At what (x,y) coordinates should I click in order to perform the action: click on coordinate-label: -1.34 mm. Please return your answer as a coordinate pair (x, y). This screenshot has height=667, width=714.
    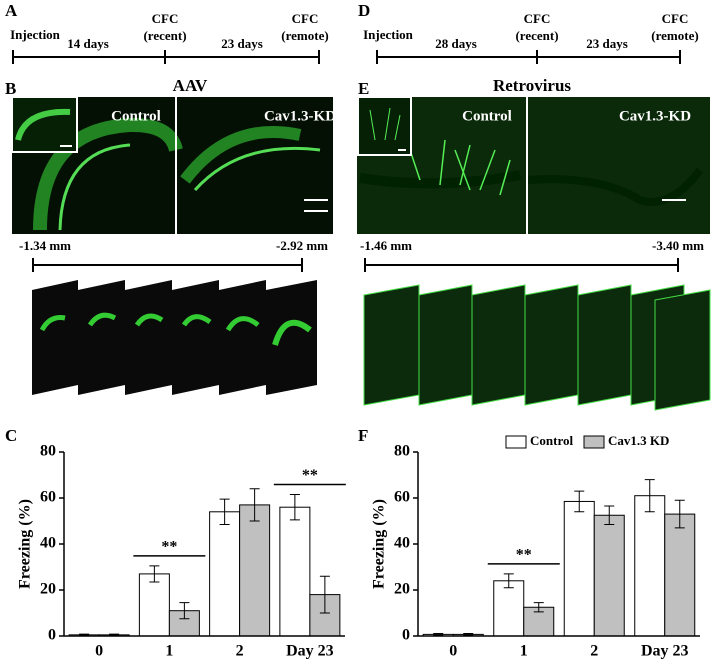
    Looking at the image, I should click on (45, 245).